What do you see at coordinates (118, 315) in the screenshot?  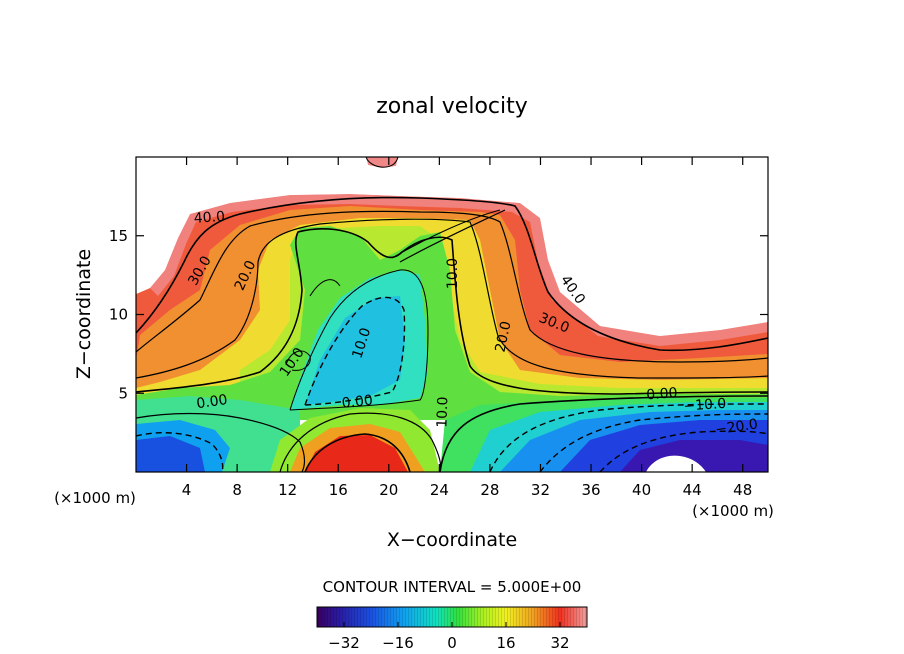 I see `y-tick-label: 10` at bounding box center [118, 315].